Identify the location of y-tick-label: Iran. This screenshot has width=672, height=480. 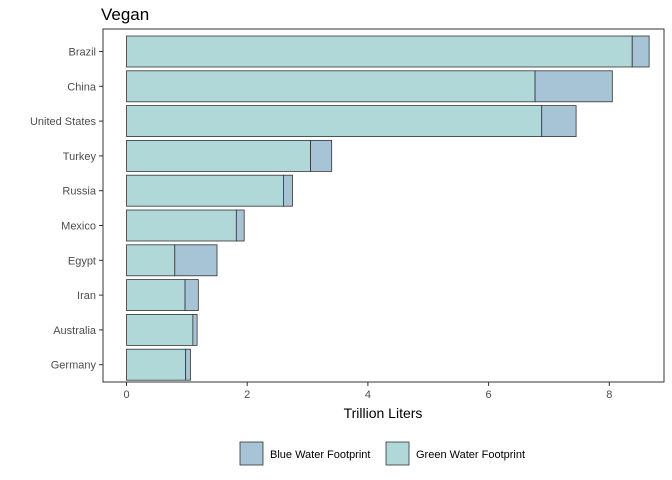
(86, 296).